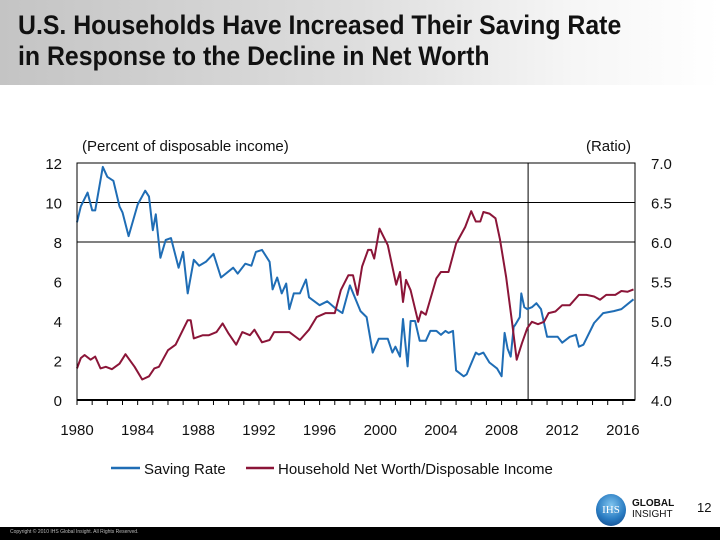  Describe the element at coordinates (661, 401) in the screenshot. I see `y-right-tick-label: 4.0` at that location.